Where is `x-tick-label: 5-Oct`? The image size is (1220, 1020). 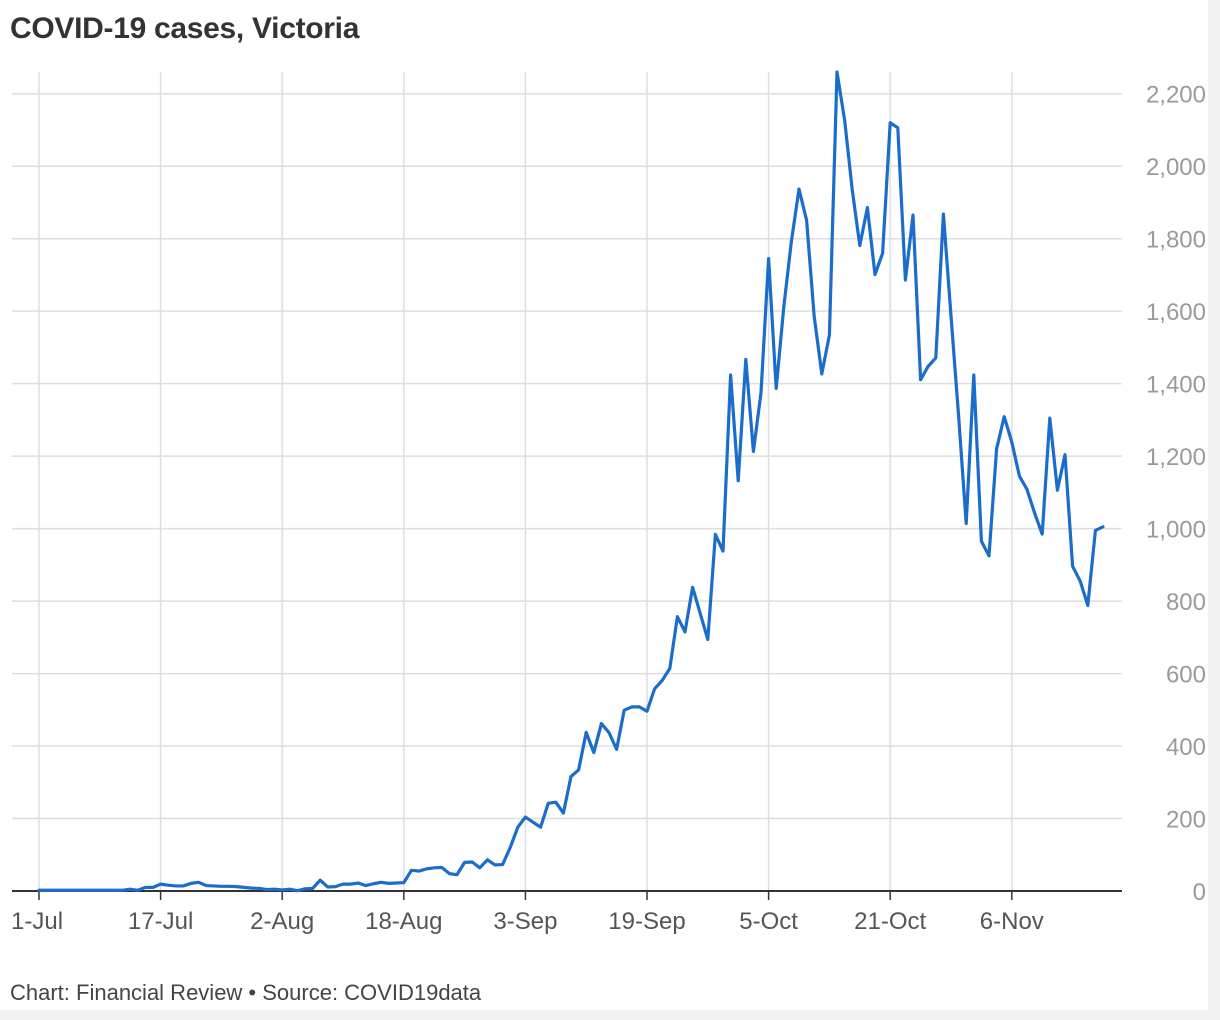
x-tick-label: 5-Oct is located at coordinates (768, 921).